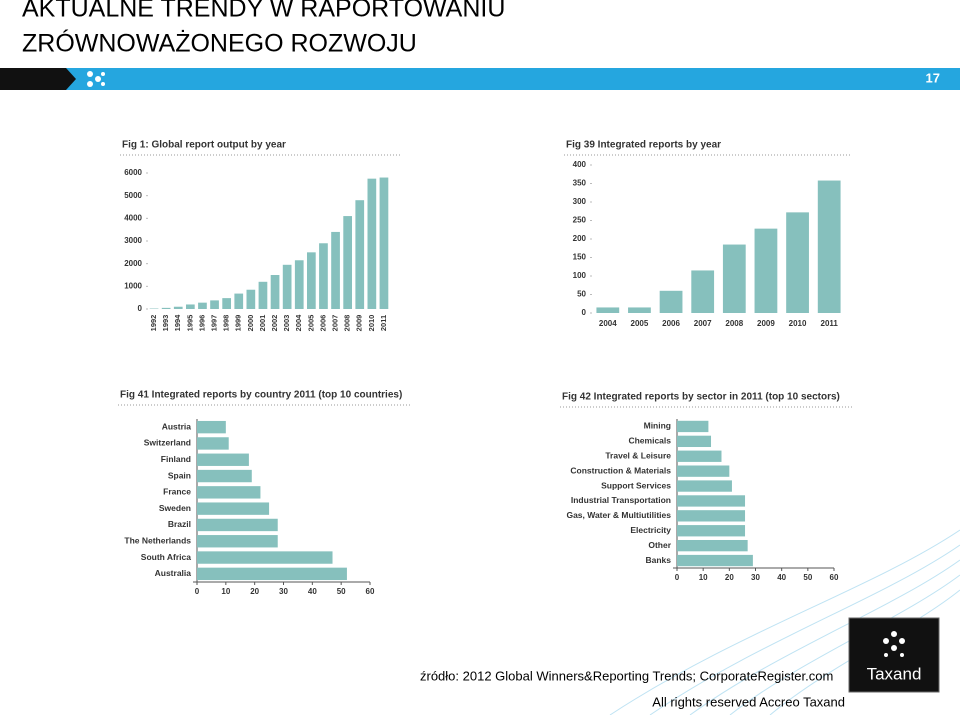  Describe the element at coordinates (254, 591) in the screenshot. I see `x-tick-label: 20` at that location.